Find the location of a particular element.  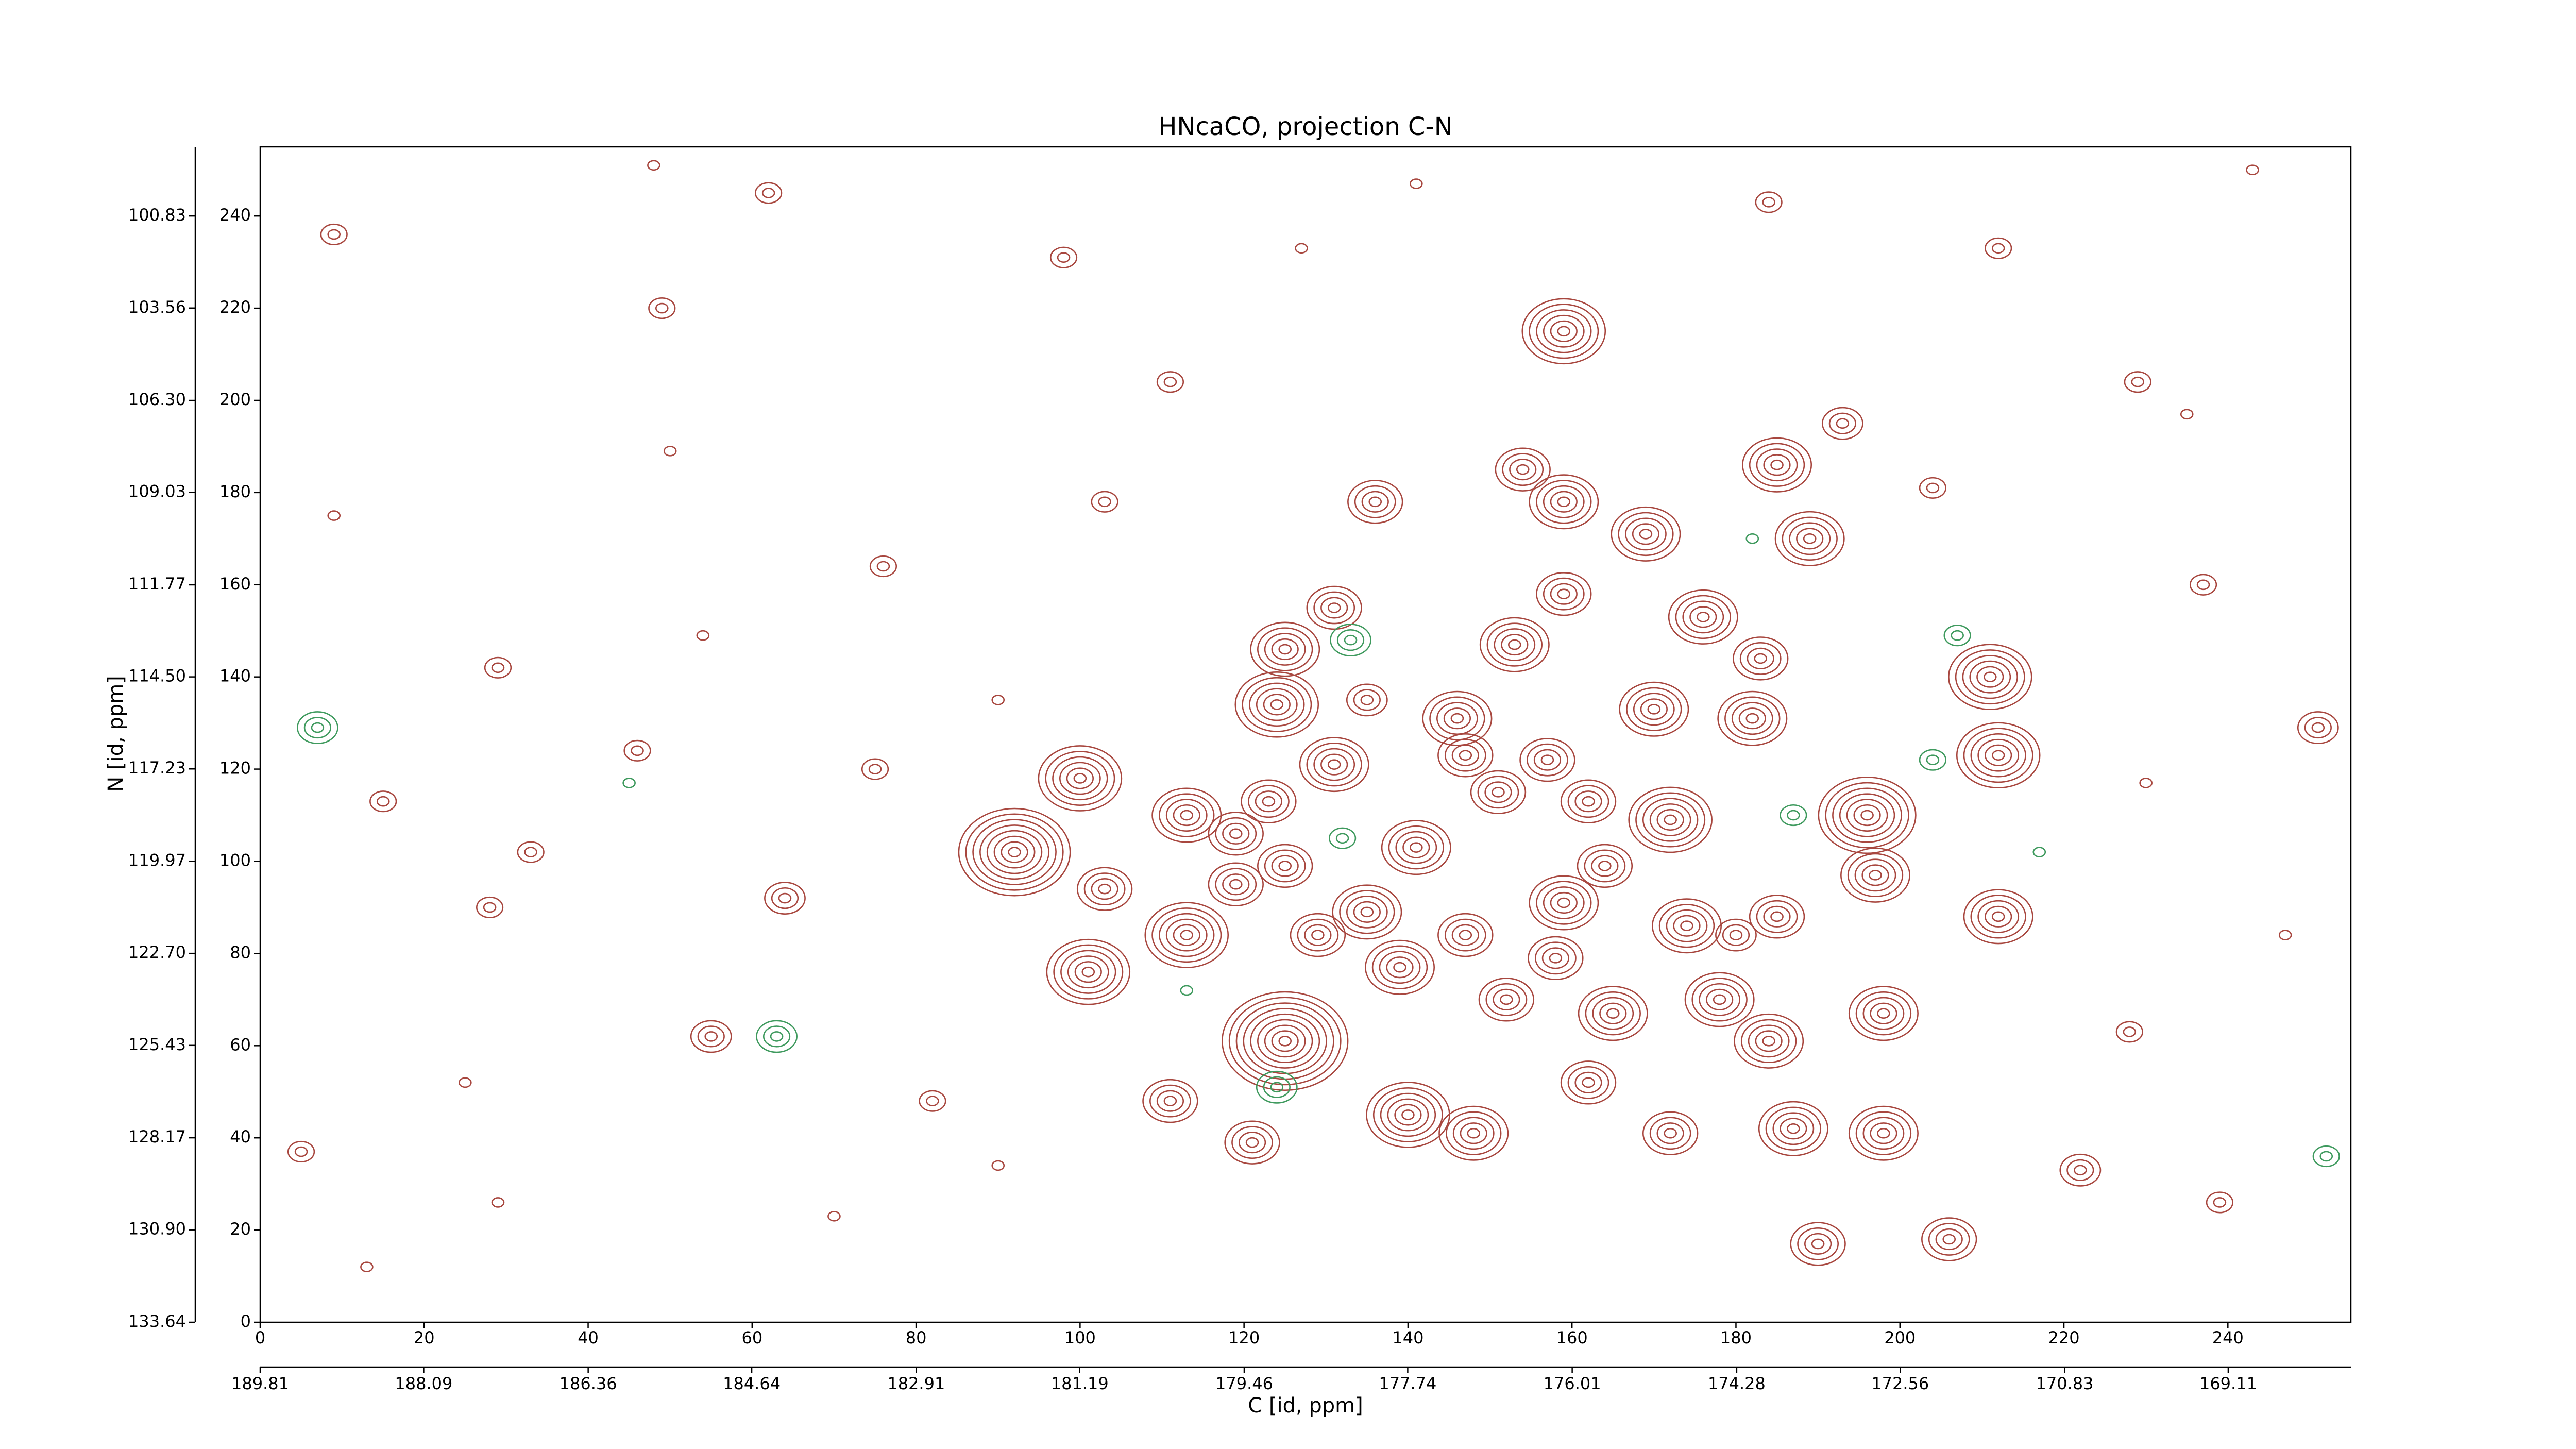

y-tick-label: 120 is located at coordinates (235, 768).